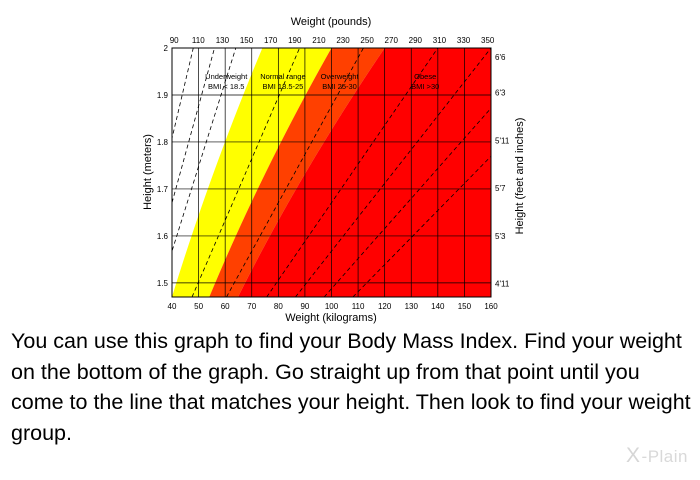 The height and width of the screenshot is (480, 700). I want to click on zone-label-range: BMI >30, so click(425, 86).